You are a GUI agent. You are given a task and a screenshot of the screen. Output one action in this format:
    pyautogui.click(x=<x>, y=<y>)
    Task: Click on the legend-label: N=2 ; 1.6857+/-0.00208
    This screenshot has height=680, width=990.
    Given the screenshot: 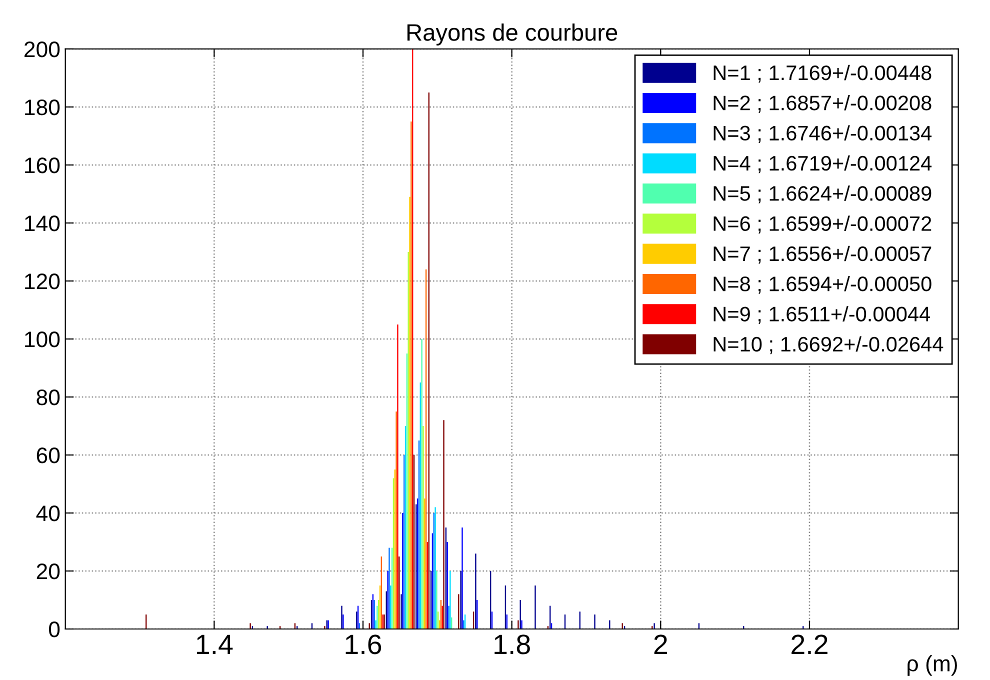 What is the action you would take?
    pyautogui.click(x=823, y=104)
    